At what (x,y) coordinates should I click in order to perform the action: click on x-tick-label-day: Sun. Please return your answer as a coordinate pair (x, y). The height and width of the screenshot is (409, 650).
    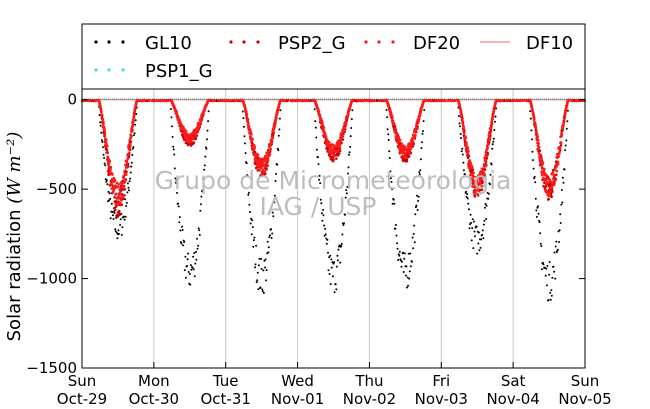
    Looking at the image, I should click on (82, 381).